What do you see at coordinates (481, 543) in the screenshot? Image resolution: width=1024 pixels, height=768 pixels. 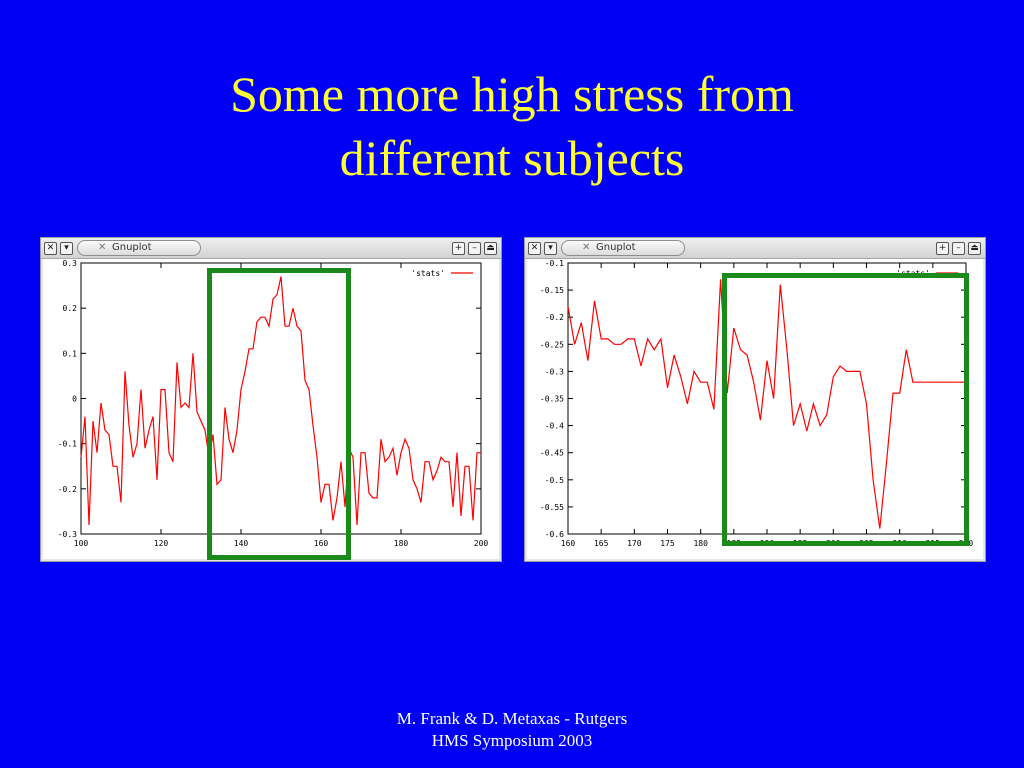 I see `x-tick-label: 200` at bounding box center [481, 543].